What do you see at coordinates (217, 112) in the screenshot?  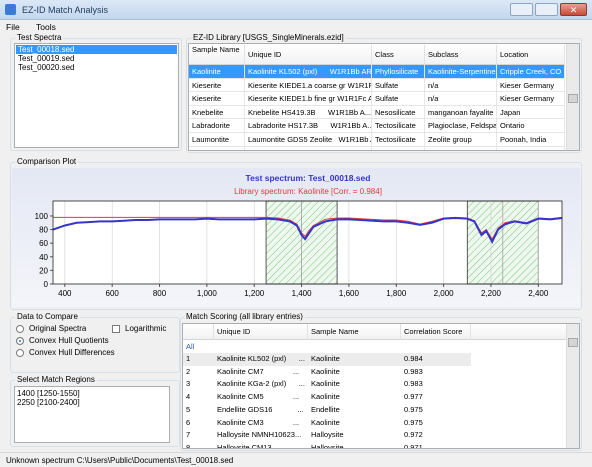 I see `table-cell: Knebelite` at bounding box center [217, 112].